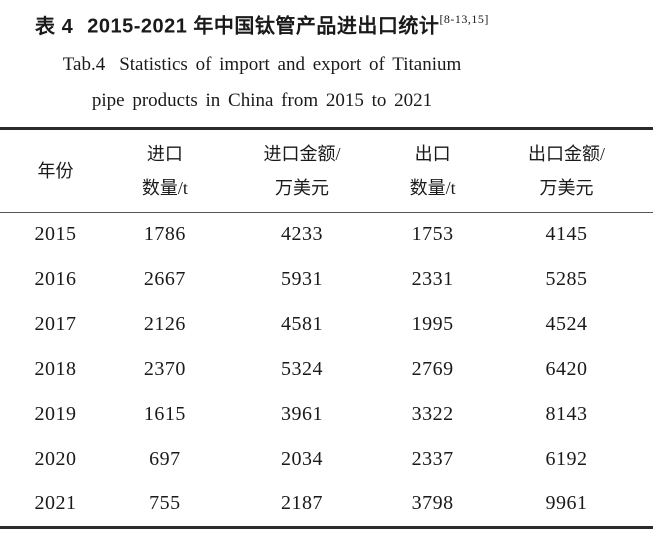  What do you see at coordinates (566, 369) in the screenshot?
I see `cell-export-amount: 6420` at bounding box center [566, 369].